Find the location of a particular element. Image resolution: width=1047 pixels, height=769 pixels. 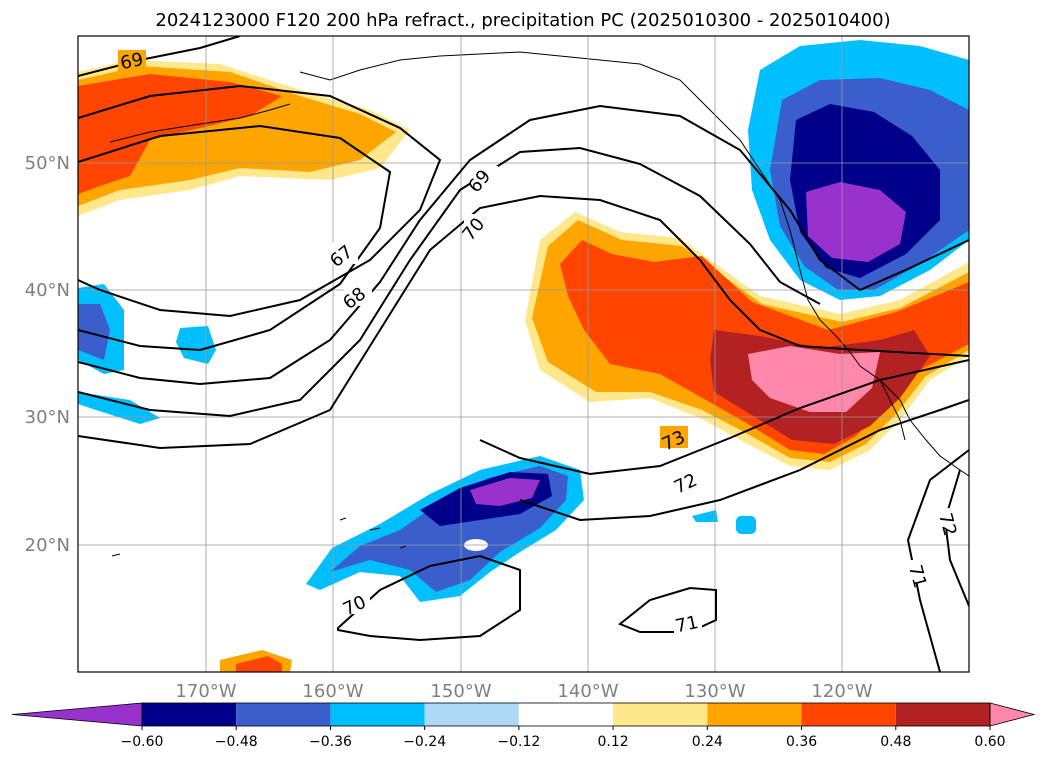

lon-label: 160°W is located at coordinates (332, 691).